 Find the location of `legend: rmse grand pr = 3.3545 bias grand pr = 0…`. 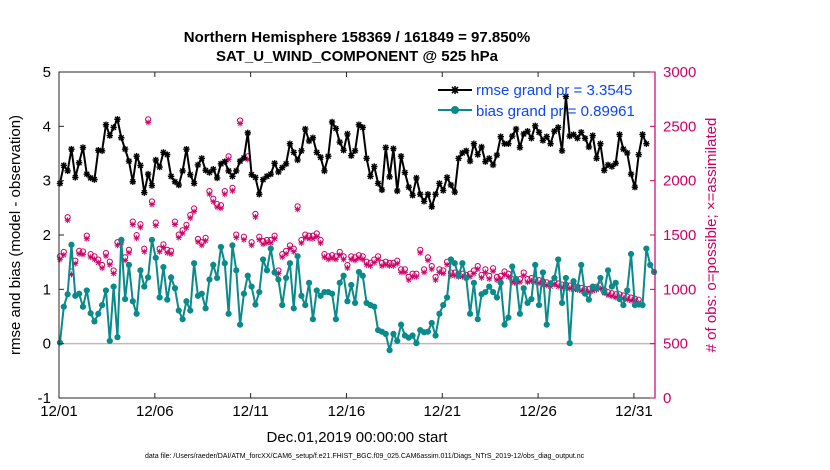

legend: rmse grand pr = 3.3545 bias grand pr = 0… is located at coordinates (536, 101).